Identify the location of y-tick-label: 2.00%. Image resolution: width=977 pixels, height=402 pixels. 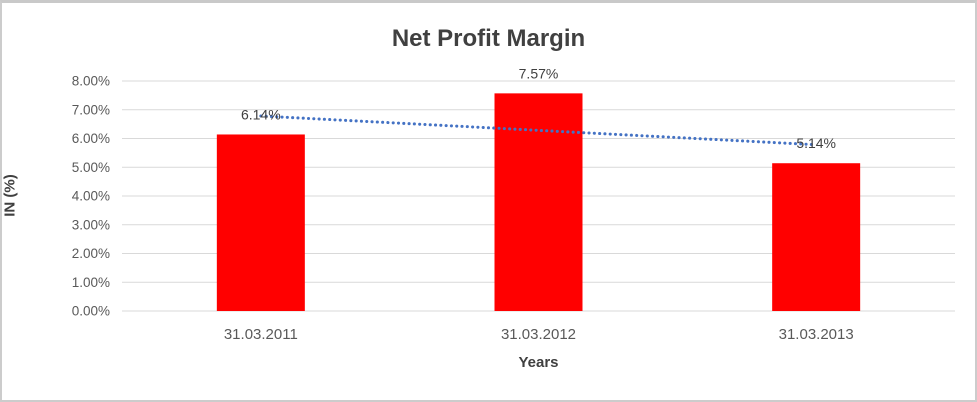
(91, 253).